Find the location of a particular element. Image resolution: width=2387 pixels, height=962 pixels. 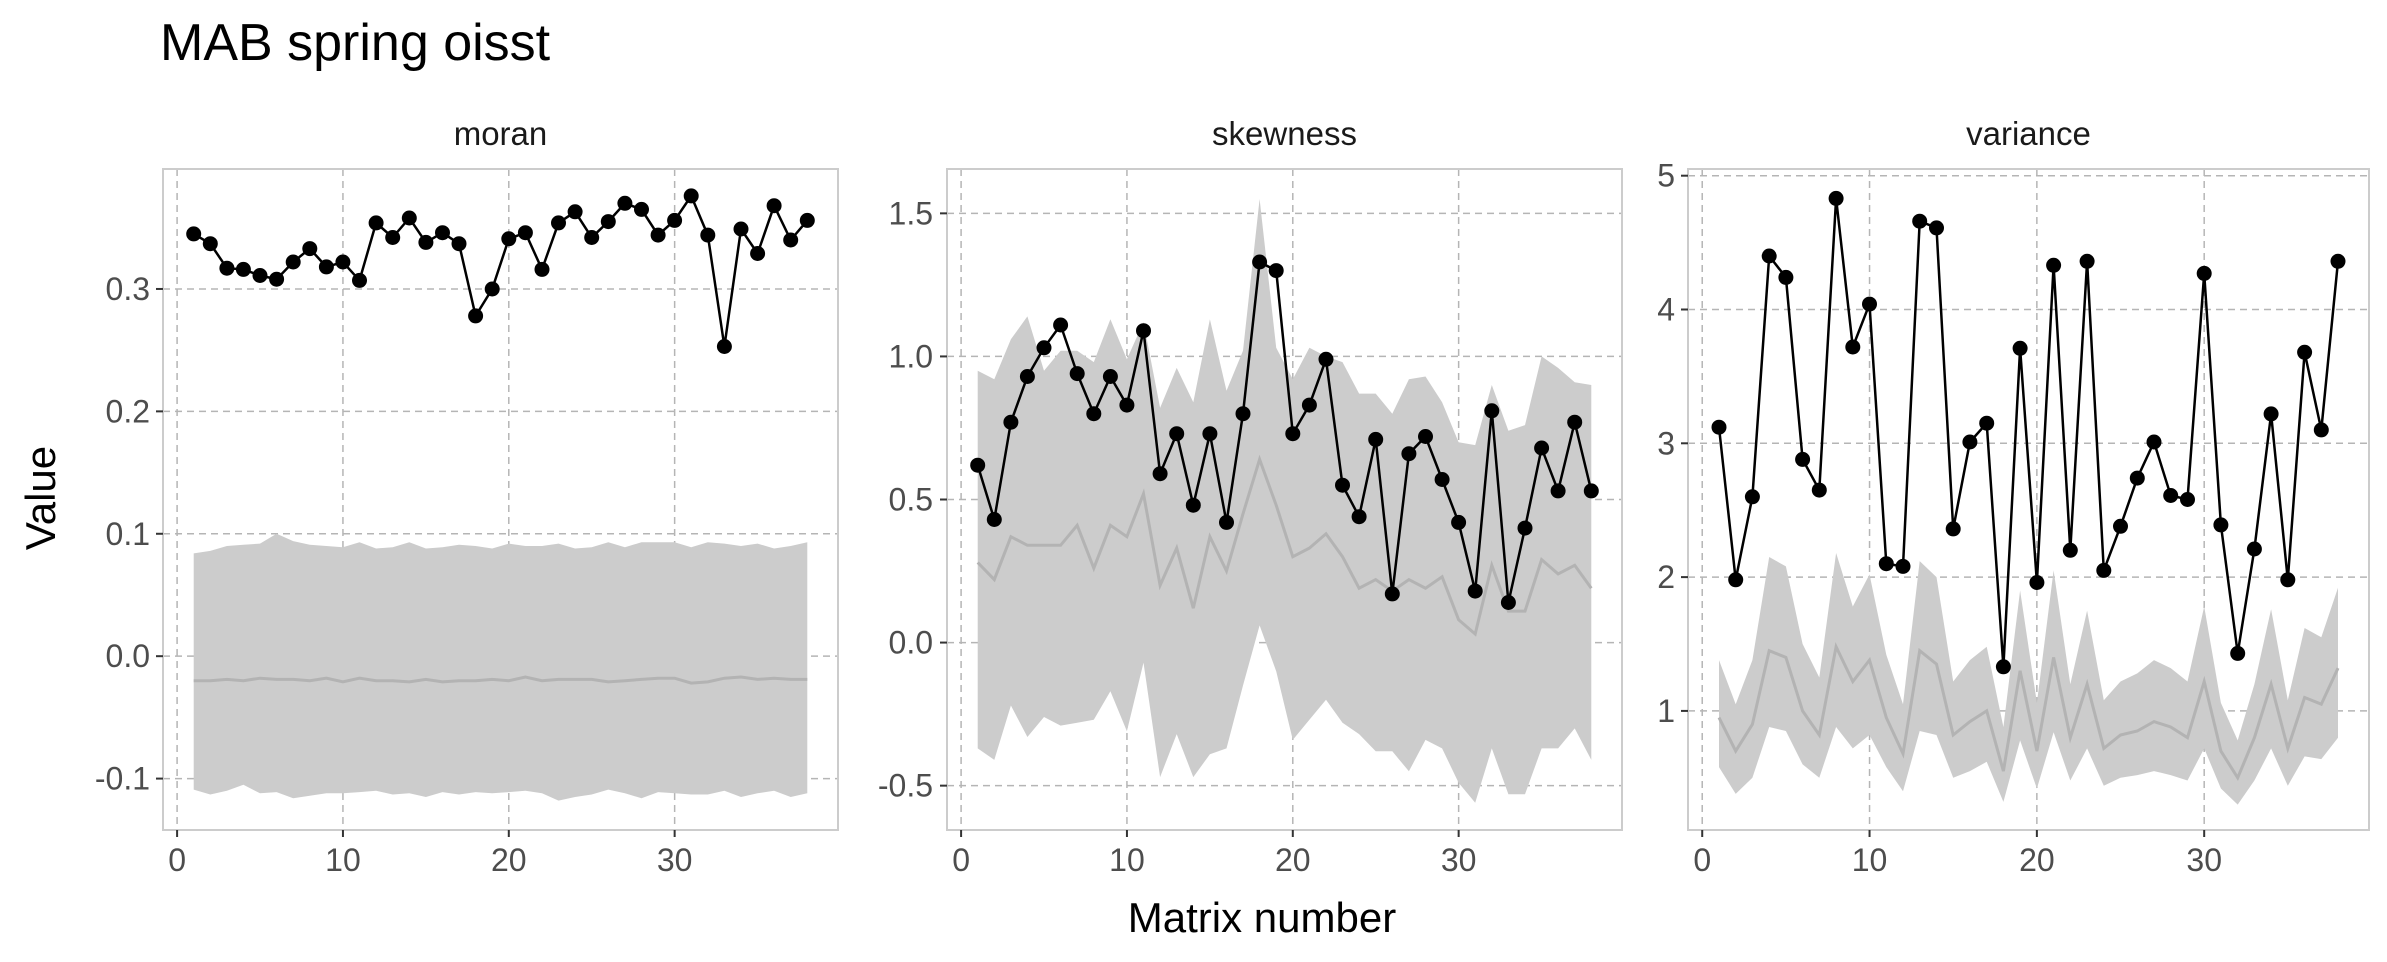

y-tick-label: 0.3 is located at coordinates (128, 289).